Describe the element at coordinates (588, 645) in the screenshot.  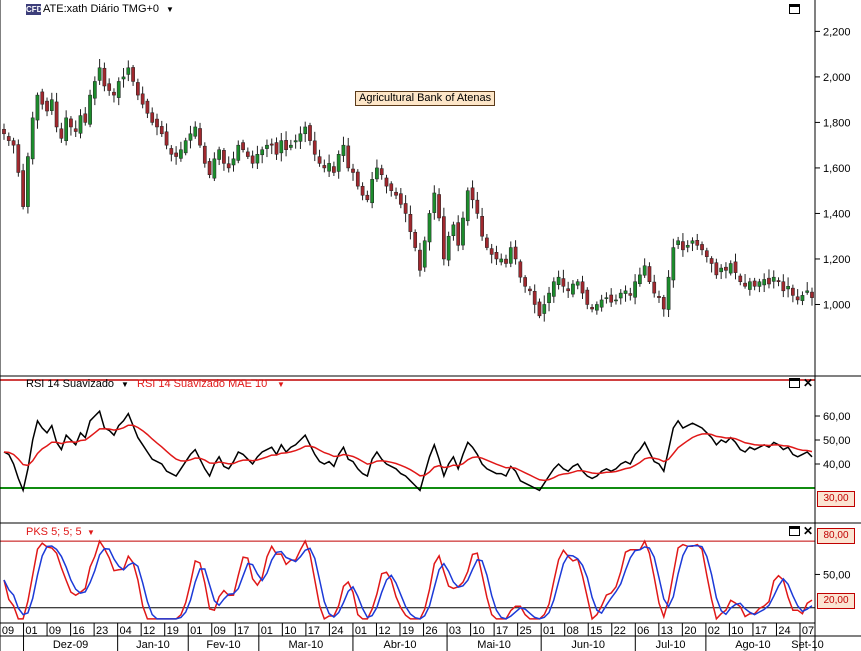
I see `month-label: Jun-10` at that location.